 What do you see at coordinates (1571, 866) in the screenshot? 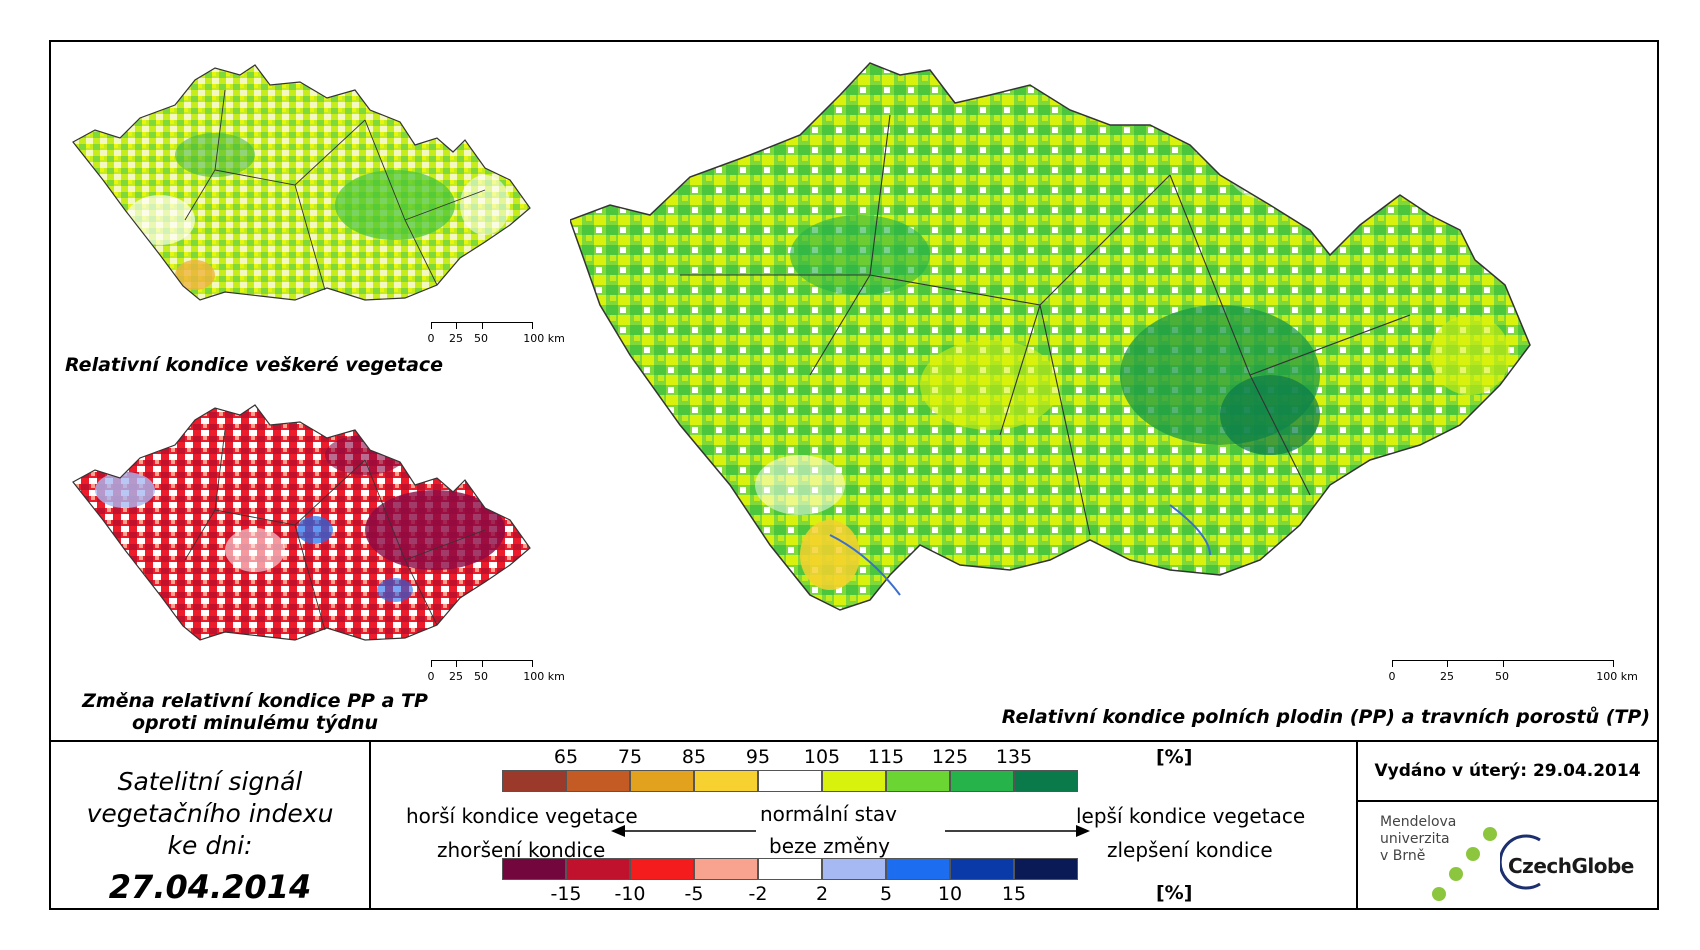
I see `czechglobe-logo: CzechGlobe` at bounding box center [1571, 866].